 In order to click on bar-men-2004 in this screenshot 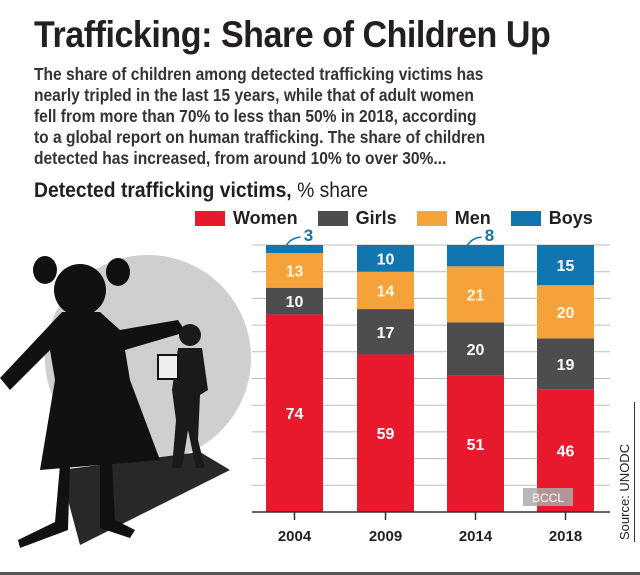, I will do `click(294, 270)`.